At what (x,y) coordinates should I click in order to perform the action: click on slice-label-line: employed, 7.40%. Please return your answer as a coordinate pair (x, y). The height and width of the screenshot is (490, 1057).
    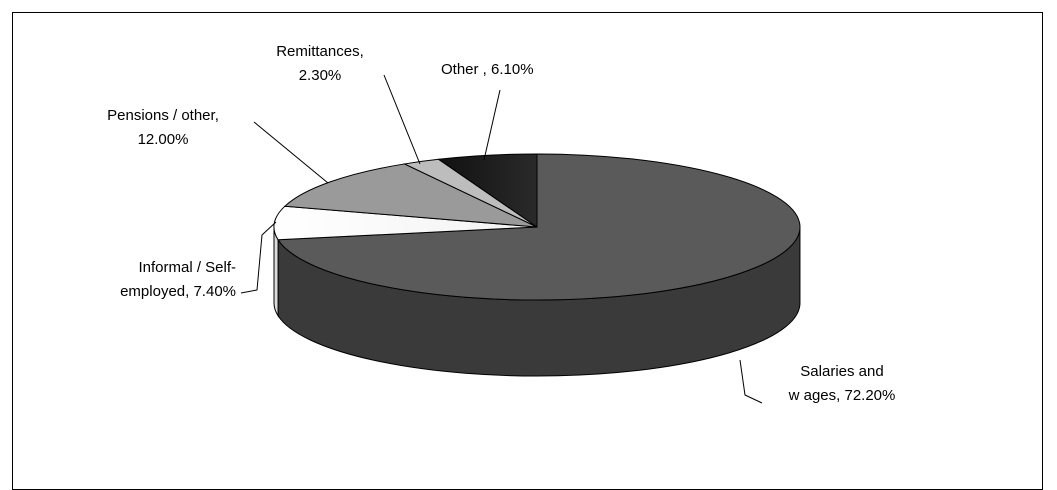
    Looking at the image, I should click on (178, 291).